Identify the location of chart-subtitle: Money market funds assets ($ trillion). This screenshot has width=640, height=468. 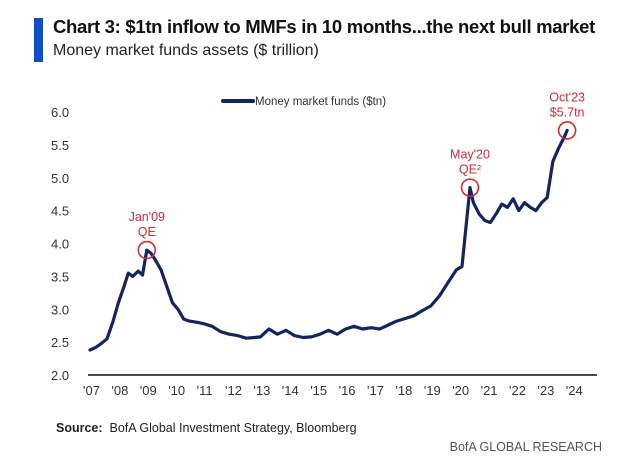
(186, 50).